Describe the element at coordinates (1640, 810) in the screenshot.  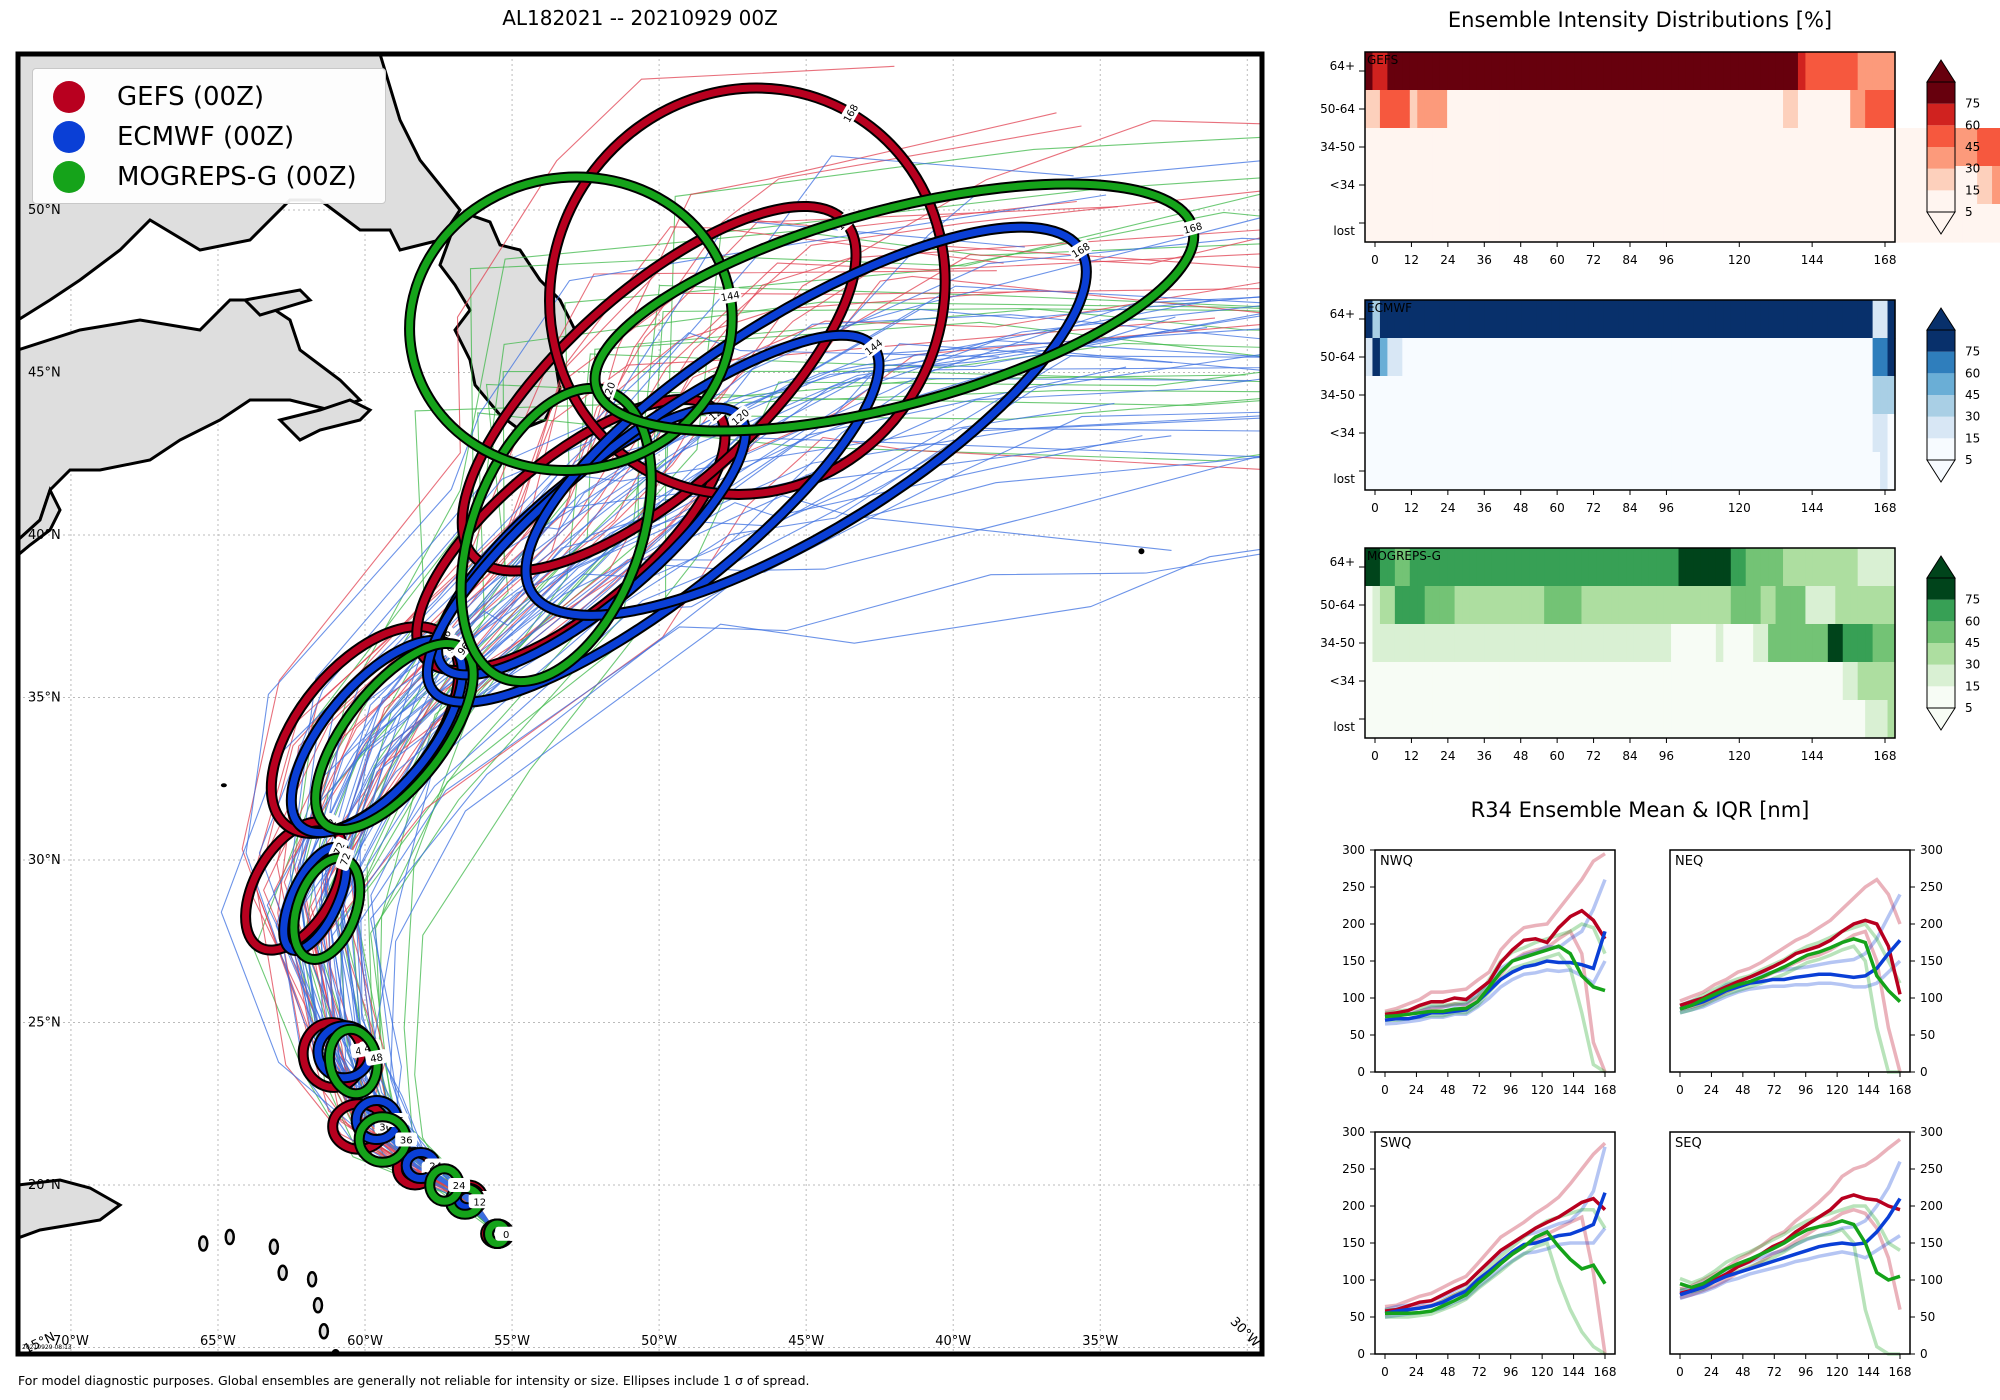
I see `r34-title: R34 Ensemble Mean & IQR [nm]` at that location.